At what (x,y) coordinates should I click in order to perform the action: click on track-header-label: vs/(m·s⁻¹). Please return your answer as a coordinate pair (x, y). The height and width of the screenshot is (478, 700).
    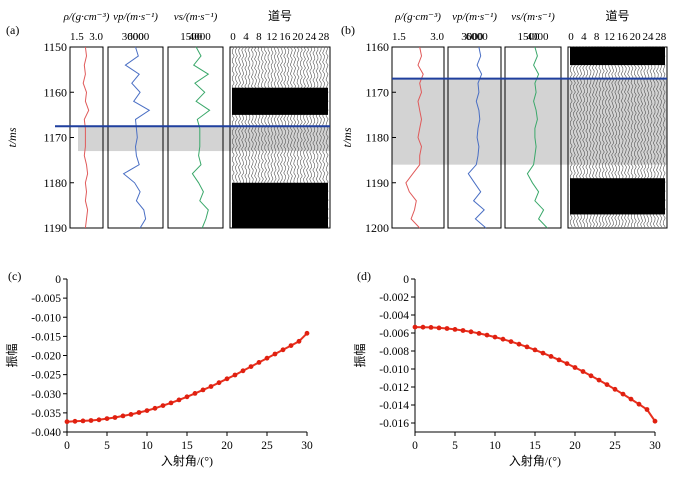
    Looking at the image, I should click on (196, 17).